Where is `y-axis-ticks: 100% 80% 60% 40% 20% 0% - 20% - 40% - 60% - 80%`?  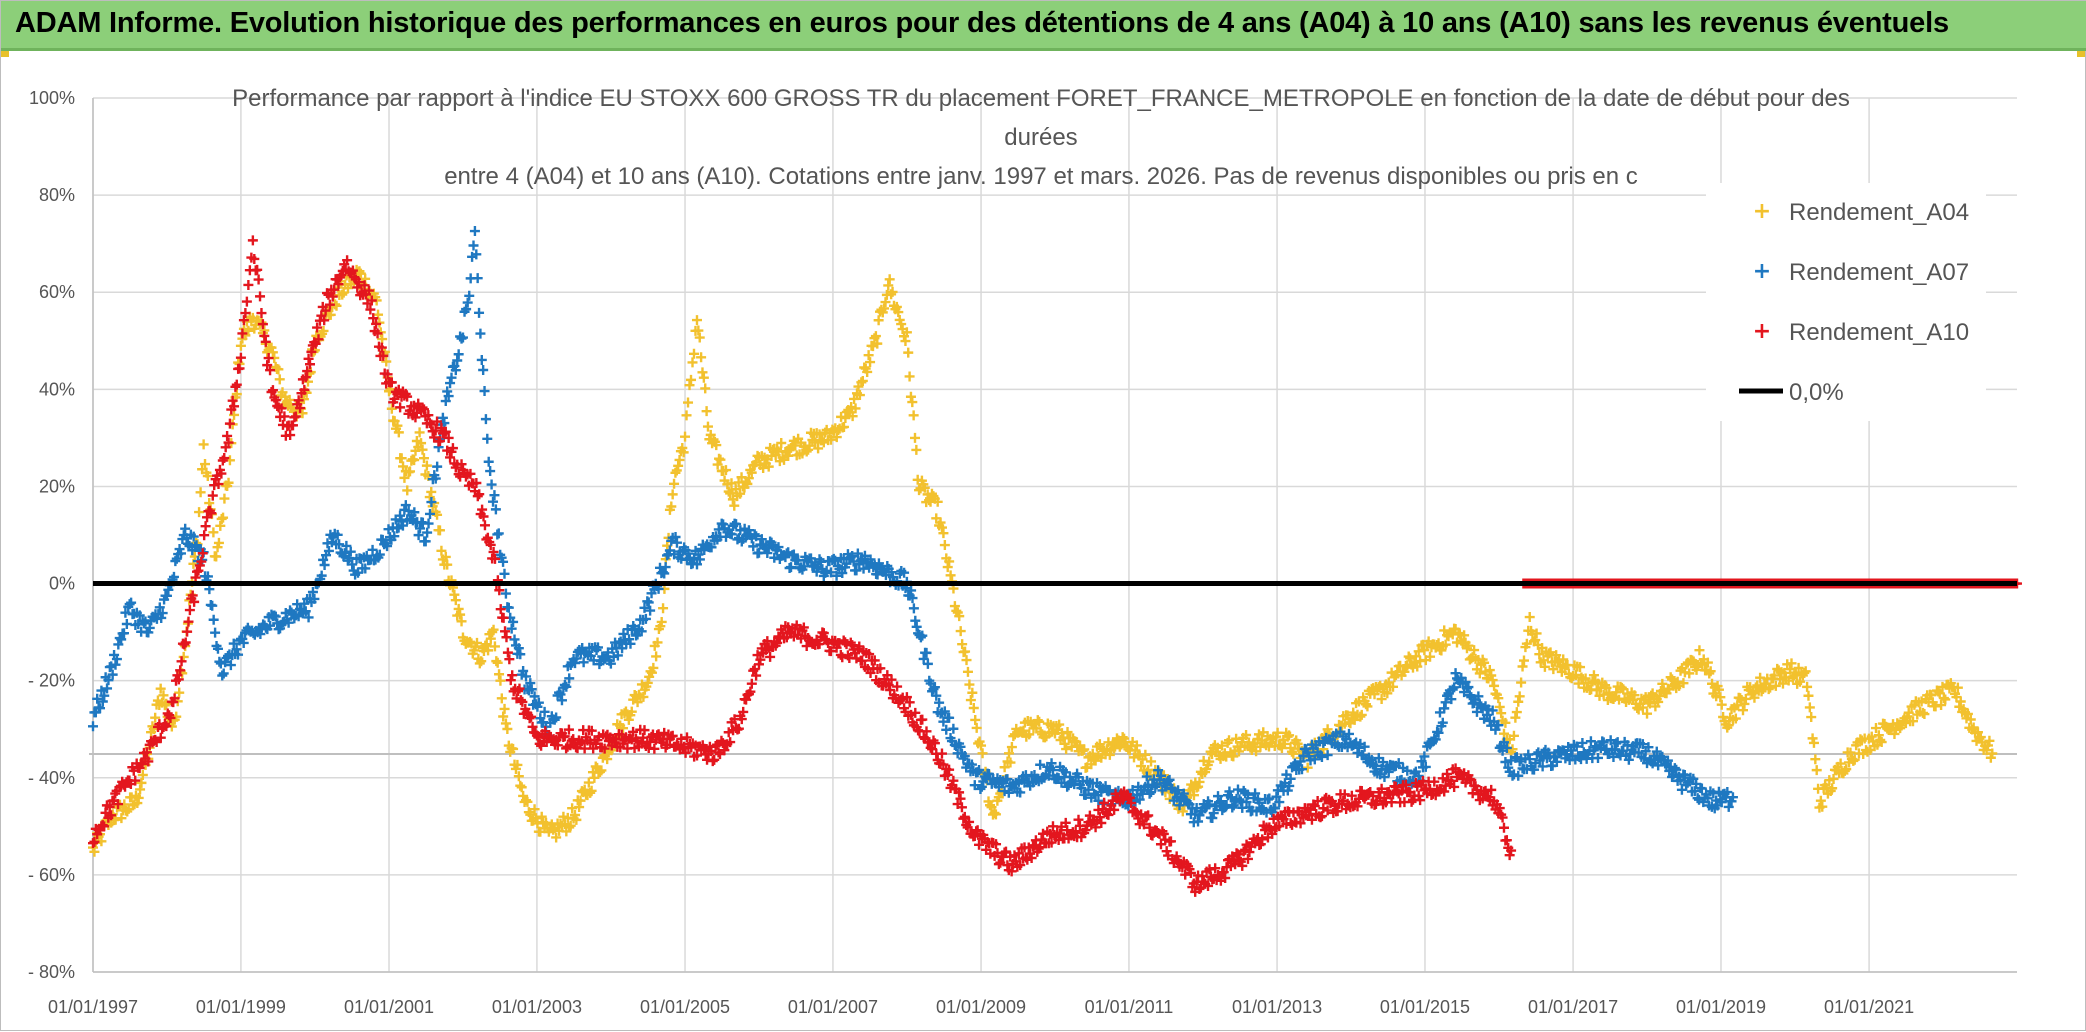 y-axis-ticks: 100% 80% 60% 40% 20% 0% - 20% - 40% - 60% - 80% is located at coordinates (51, 535).